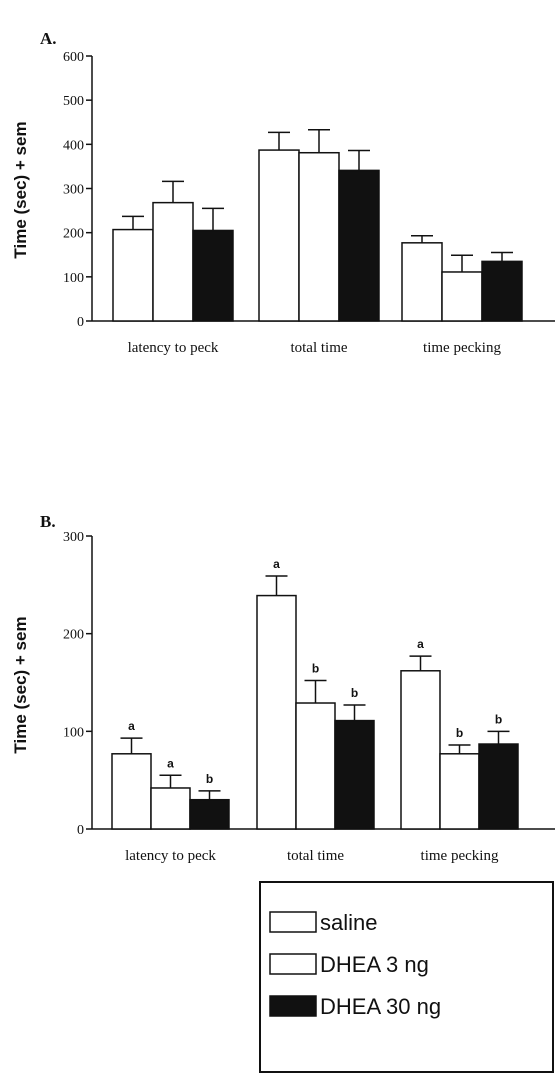 This screenshot has width=560, height=1077. I want to click on legend-items: saline DHEA 3 ng DHEA 30 ng, so click(355, 964).